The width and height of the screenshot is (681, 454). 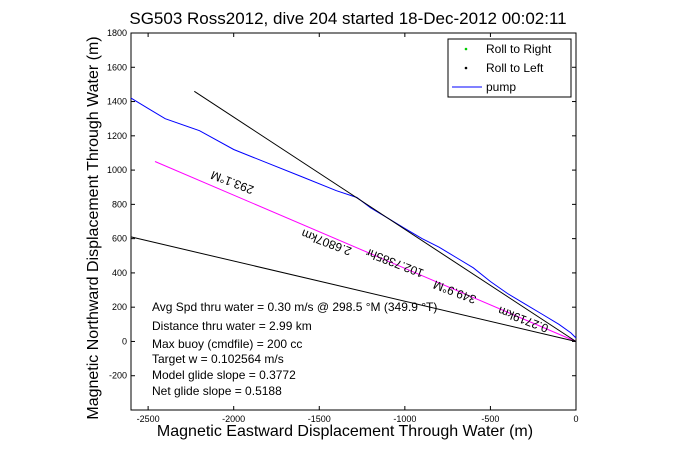 I want to click on legend-marker-roll-left, so click(x=466, y=68).